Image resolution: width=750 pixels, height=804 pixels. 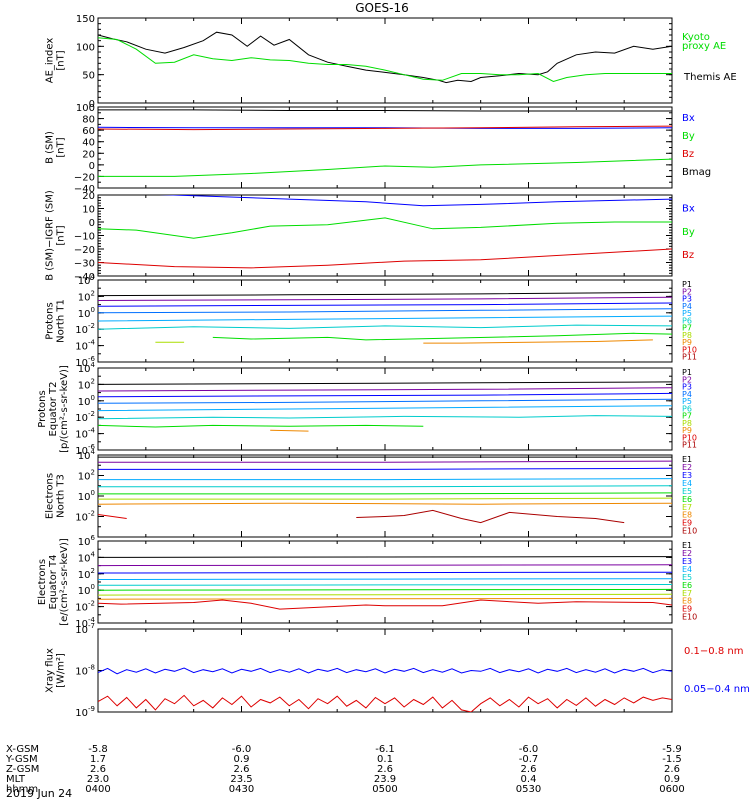 I want to click on series-line-p9, so click(x=289, y=430).